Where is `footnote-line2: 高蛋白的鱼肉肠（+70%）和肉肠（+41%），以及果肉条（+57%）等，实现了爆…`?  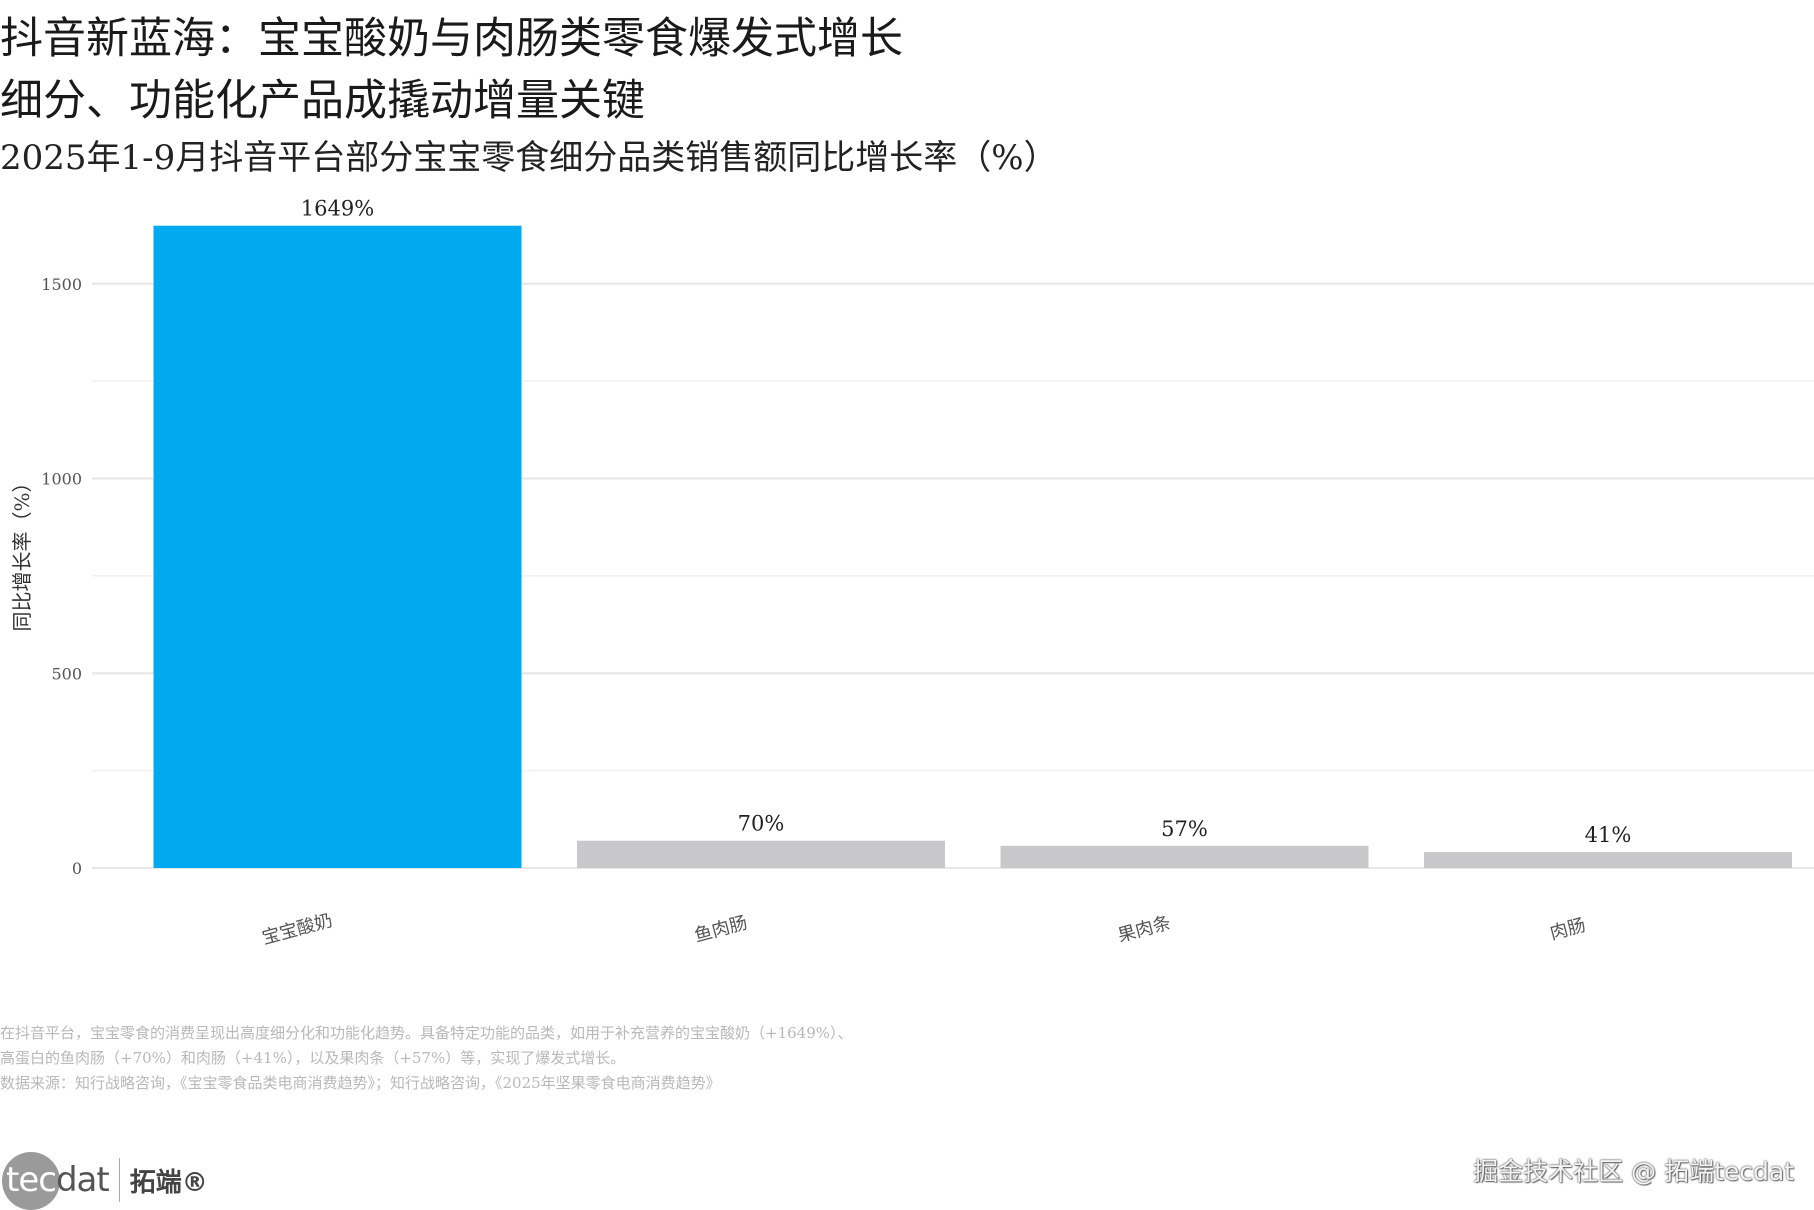 footnote-line2: 高蛋白的鱼肉肠（+70%）和肉肠（+41%），以及果肉条（+57%）等，实现了爆… is located at coordinates (313, 1058).